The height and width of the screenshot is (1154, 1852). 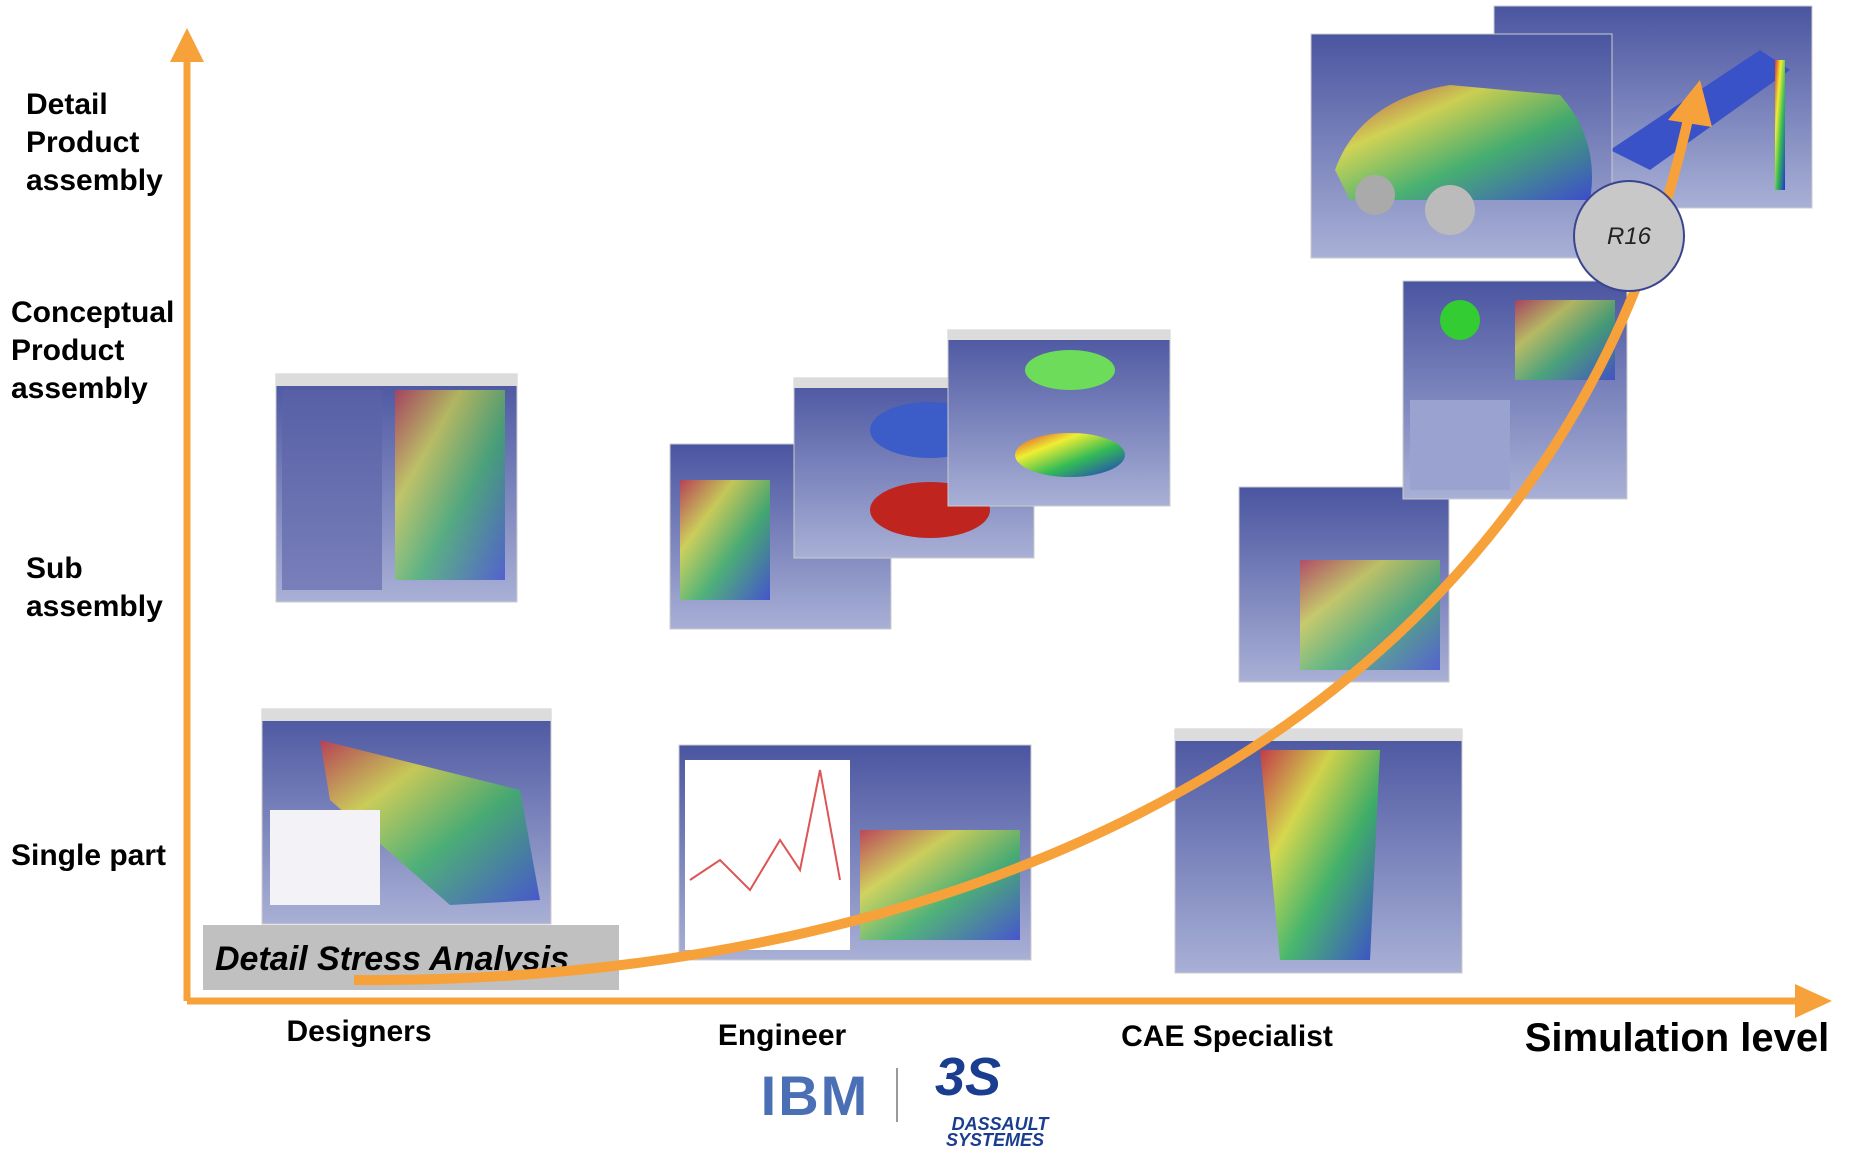 I want to click on x-group-label: Engineer, so click(x=782, y=1035).